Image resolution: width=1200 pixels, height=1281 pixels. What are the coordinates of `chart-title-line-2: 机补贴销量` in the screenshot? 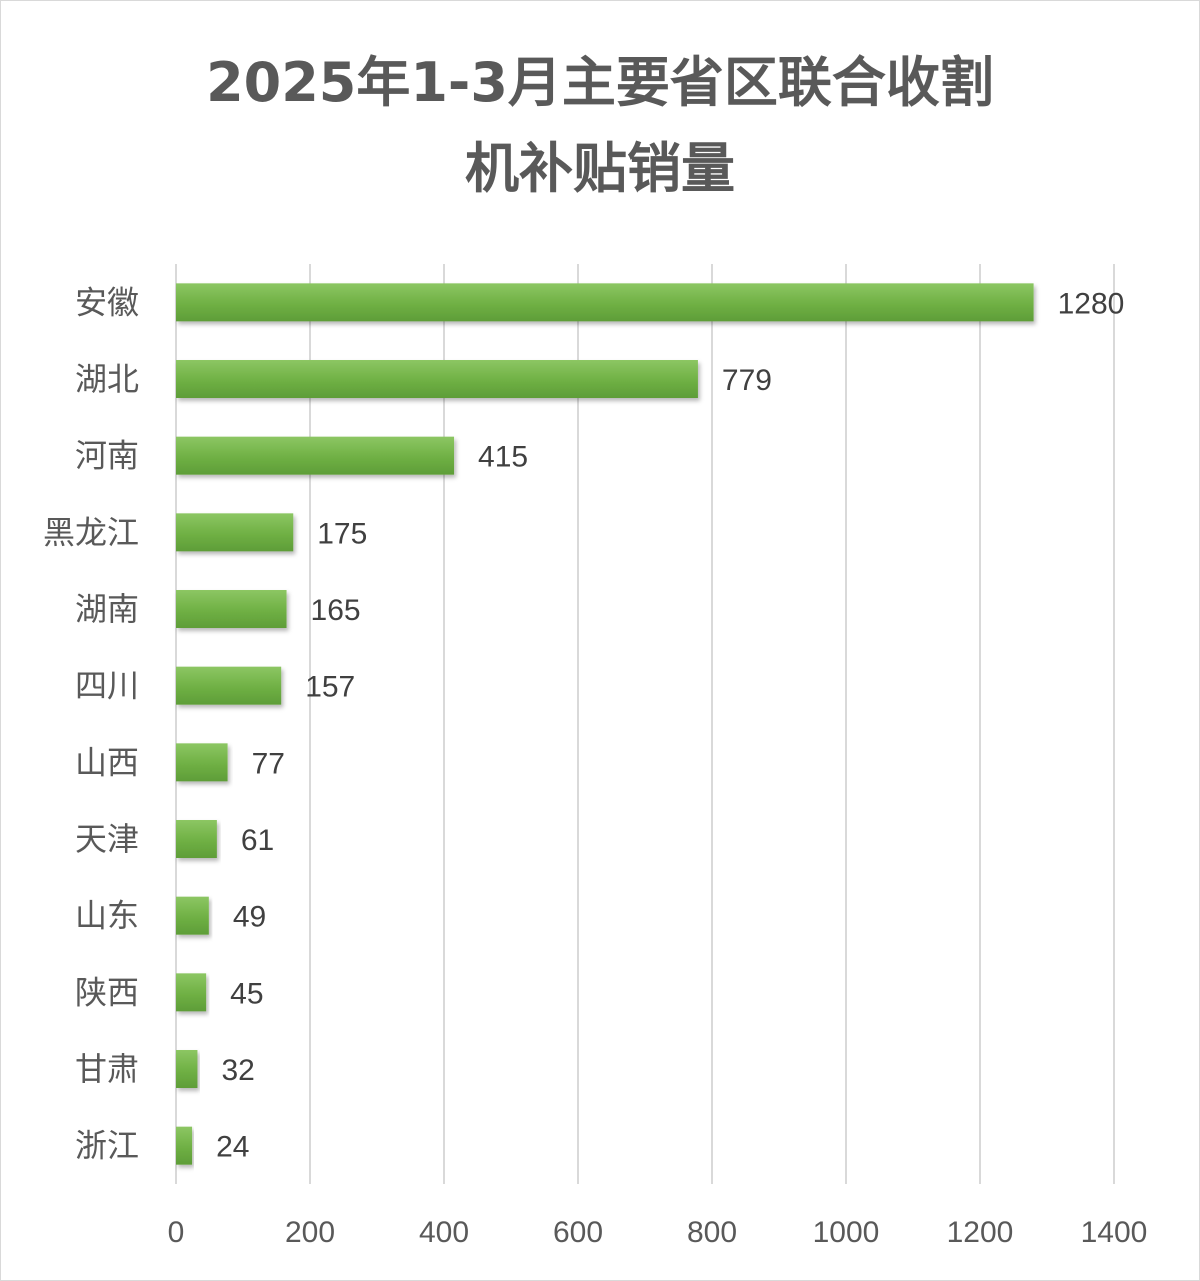 It's located at (600, 168).